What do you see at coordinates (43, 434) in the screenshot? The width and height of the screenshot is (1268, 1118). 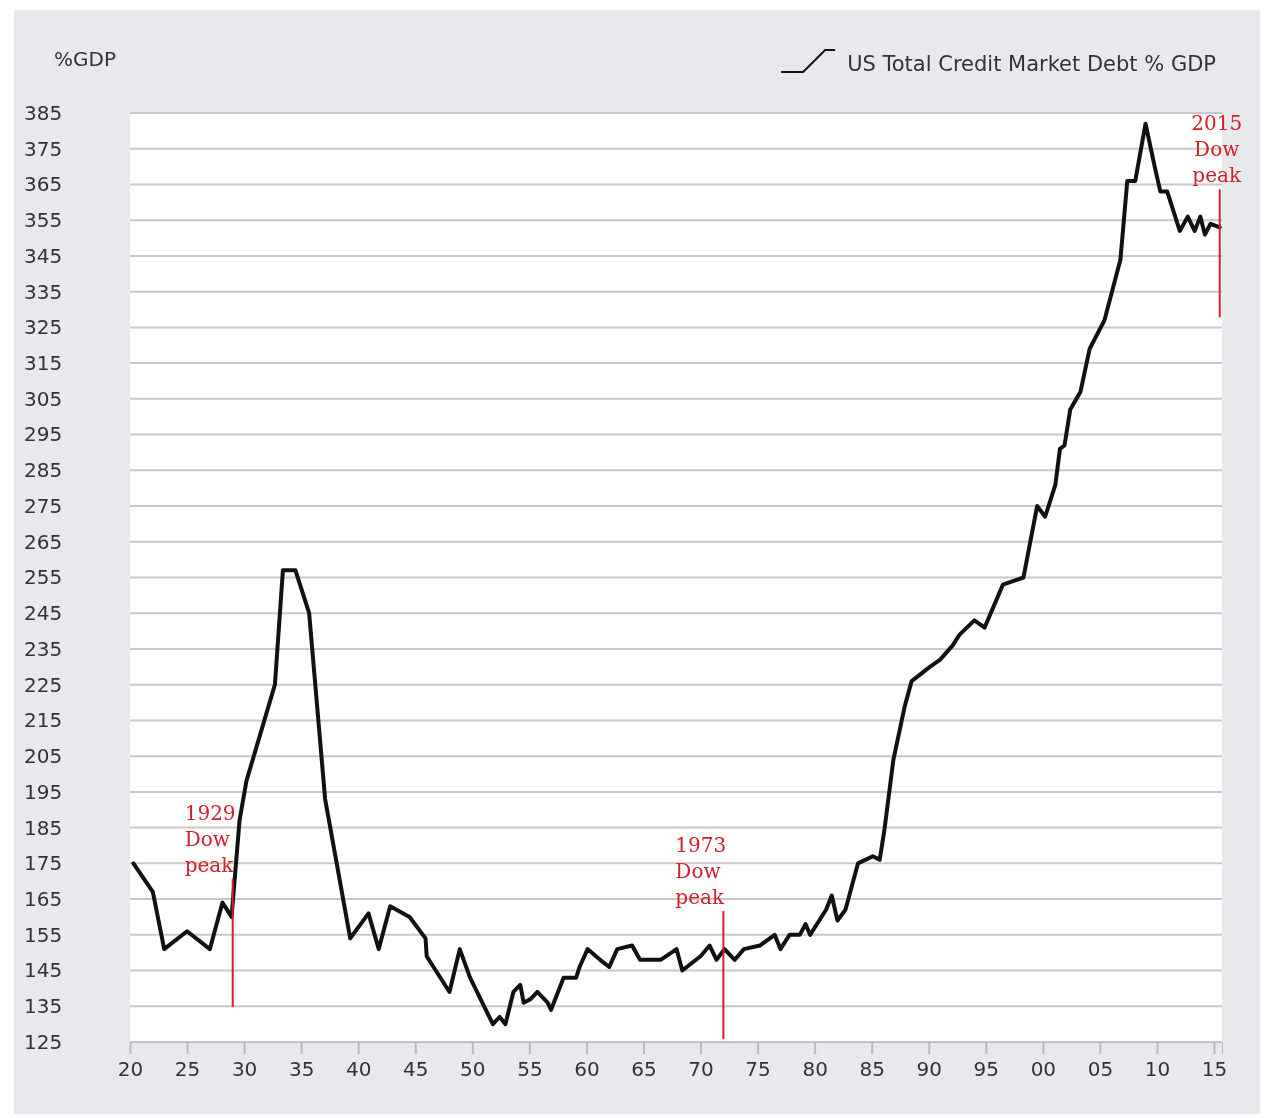 I see `y-tick-label: 295` at bounding box center [43, 434].